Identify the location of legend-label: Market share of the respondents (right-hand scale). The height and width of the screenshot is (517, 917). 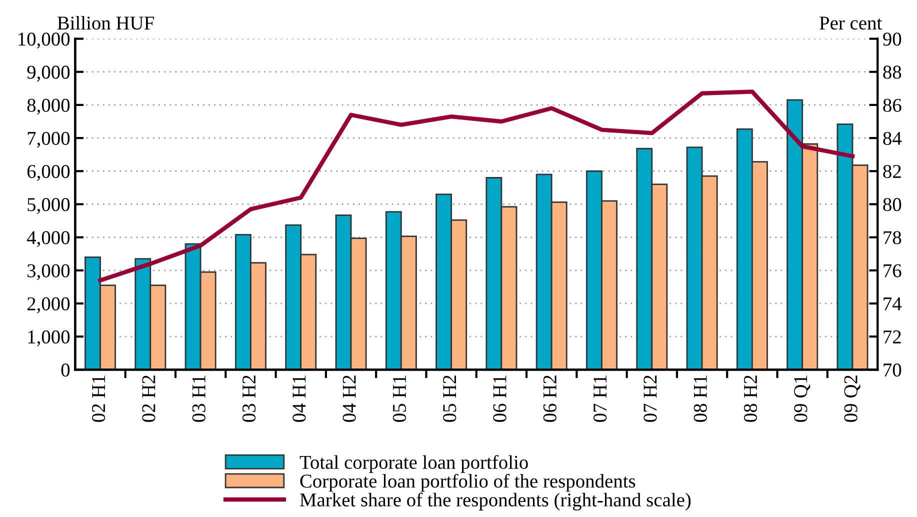
(495, 501).